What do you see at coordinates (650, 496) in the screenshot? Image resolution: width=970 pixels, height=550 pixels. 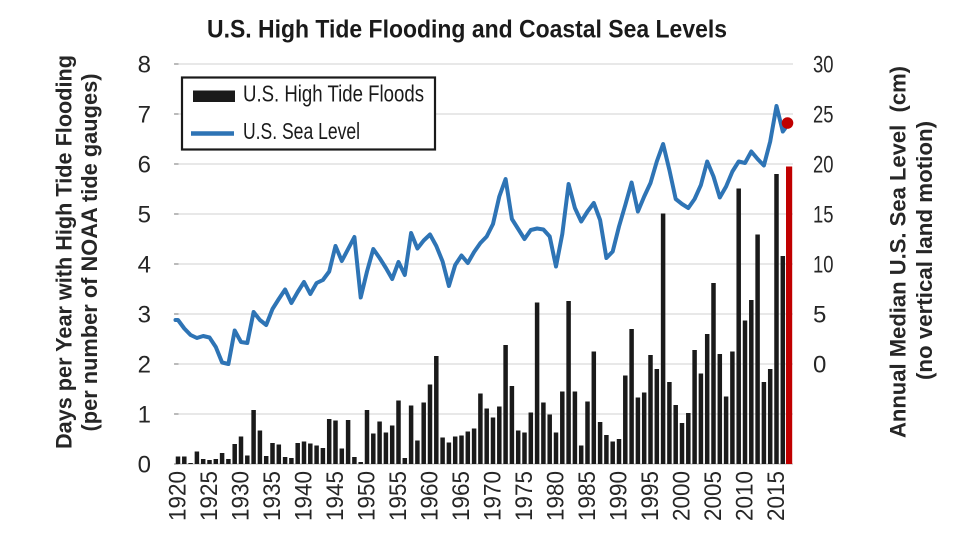 I see `svg-text: 1995` at bounding box center [650, 496].